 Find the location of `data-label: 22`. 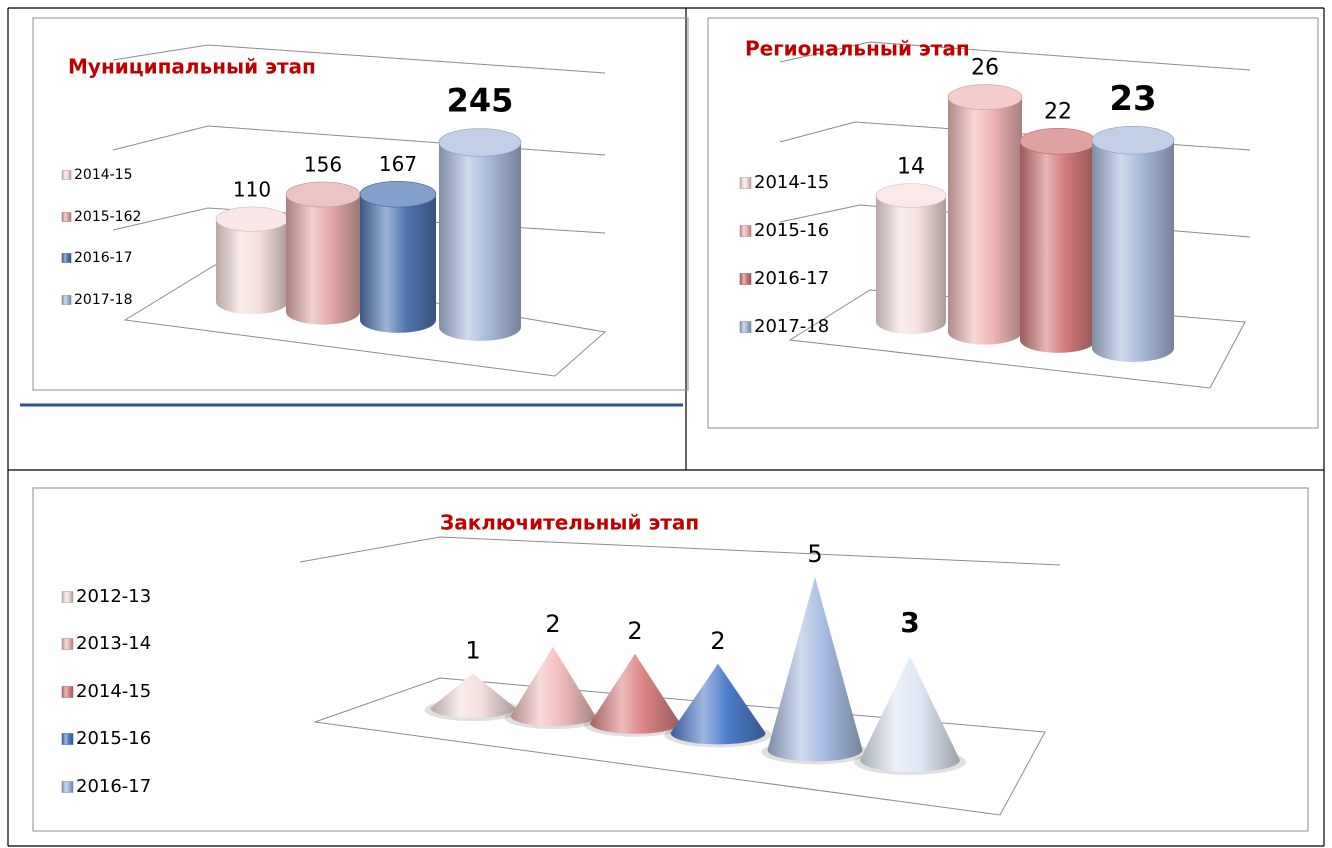

data-label: 22 is located at coordinates (1058, 111).